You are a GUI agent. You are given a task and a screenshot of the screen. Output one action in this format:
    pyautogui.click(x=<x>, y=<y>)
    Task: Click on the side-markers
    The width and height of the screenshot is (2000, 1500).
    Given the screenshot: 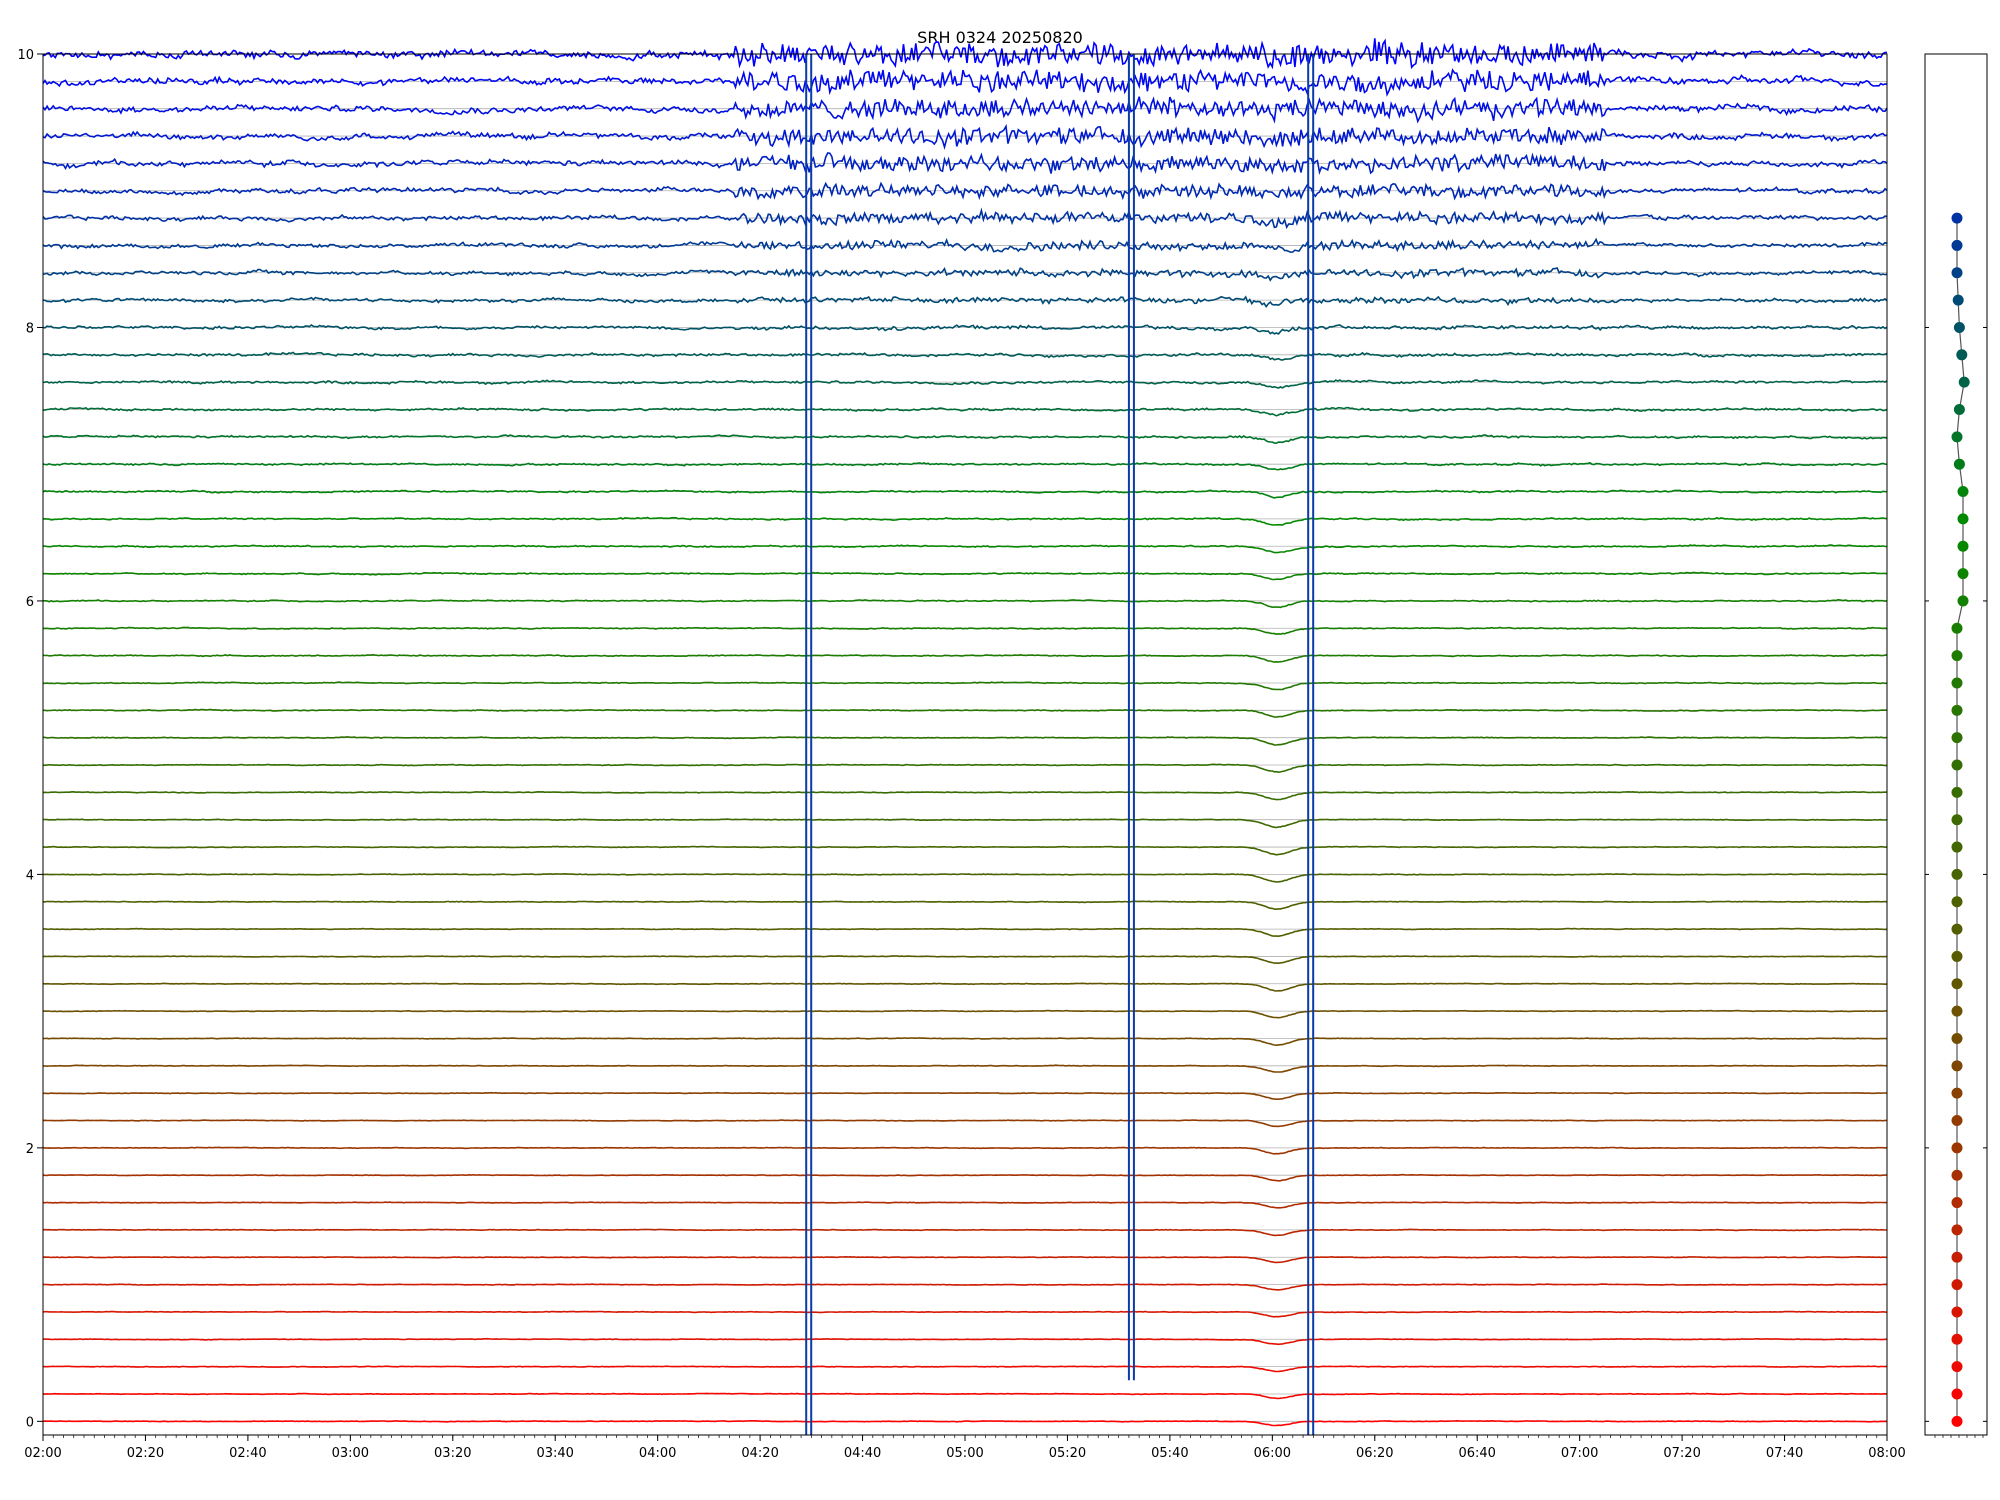 What is the action you would take?
    pyautogui.click(x=1956, y=745)
    